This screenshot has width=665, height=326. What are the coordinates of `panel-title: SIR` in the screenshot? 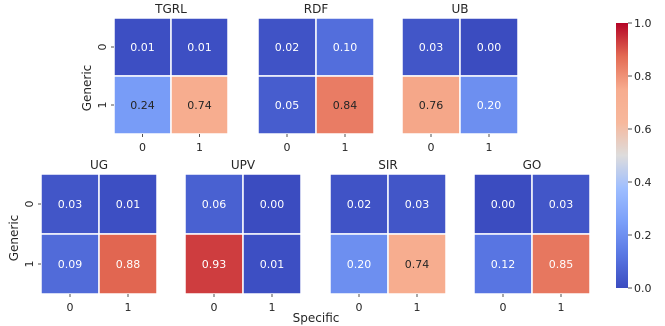 It's located at (388, 165).